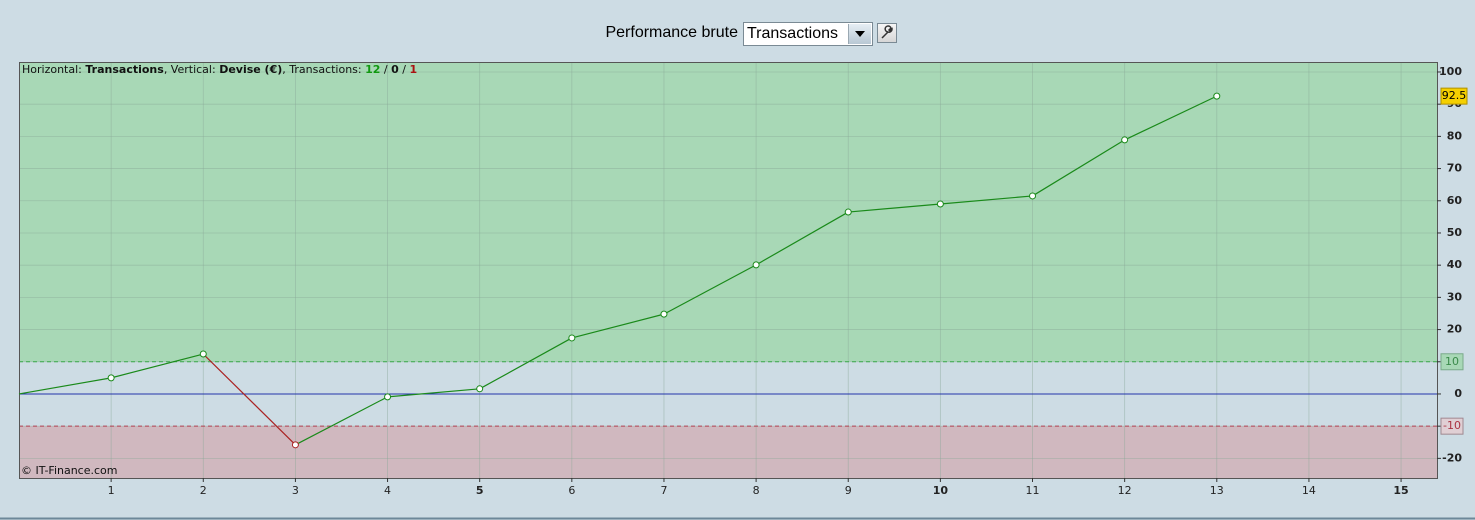 This screenshot has width=1475, height=520. Describe the element at coordinates (1455, 168) in the screenshot. I see `y-tick-label: 70` at that location.